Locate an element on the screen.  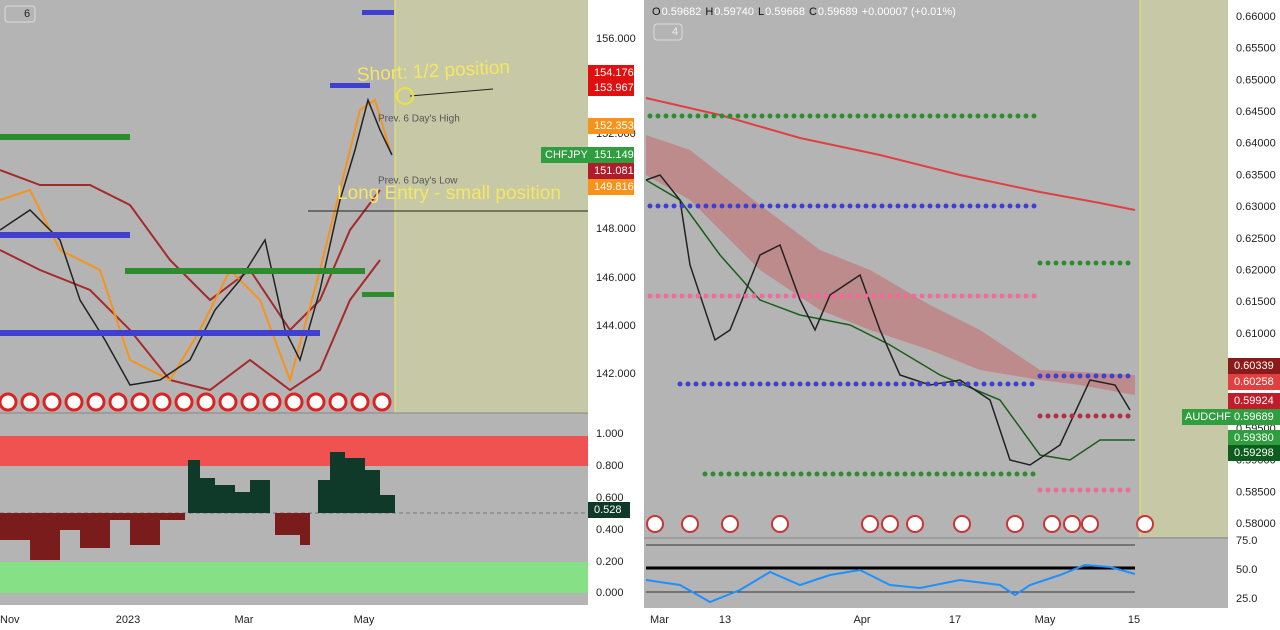
badge-text: 6 is located at coordinates (27, 14).